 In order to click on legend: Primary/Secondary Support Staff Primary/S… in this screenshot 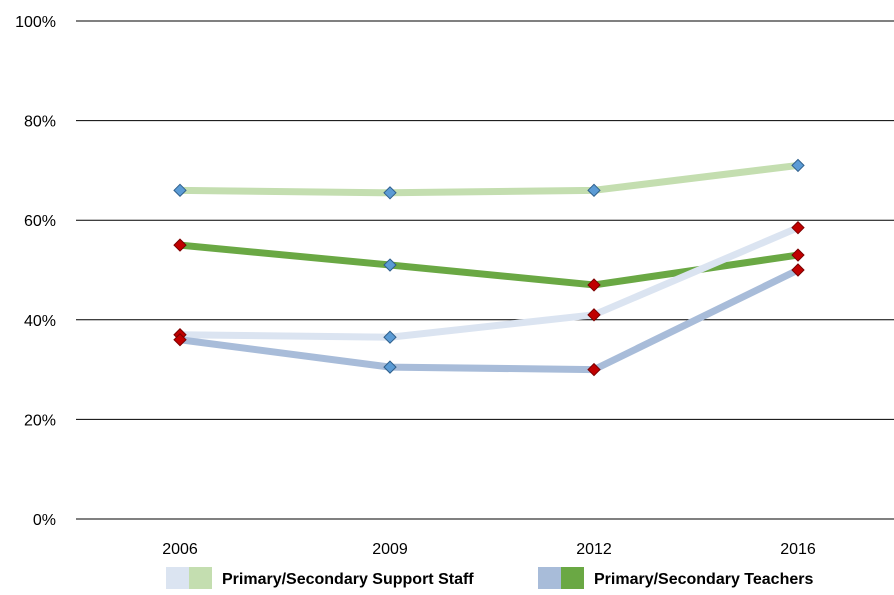, I will do `click(489, 578)`.